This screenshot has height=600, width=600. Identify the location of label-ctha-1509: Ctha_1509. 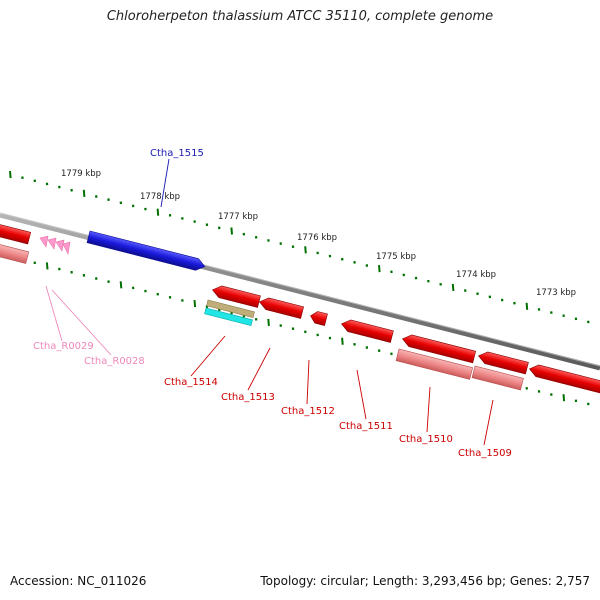
(485, 453).